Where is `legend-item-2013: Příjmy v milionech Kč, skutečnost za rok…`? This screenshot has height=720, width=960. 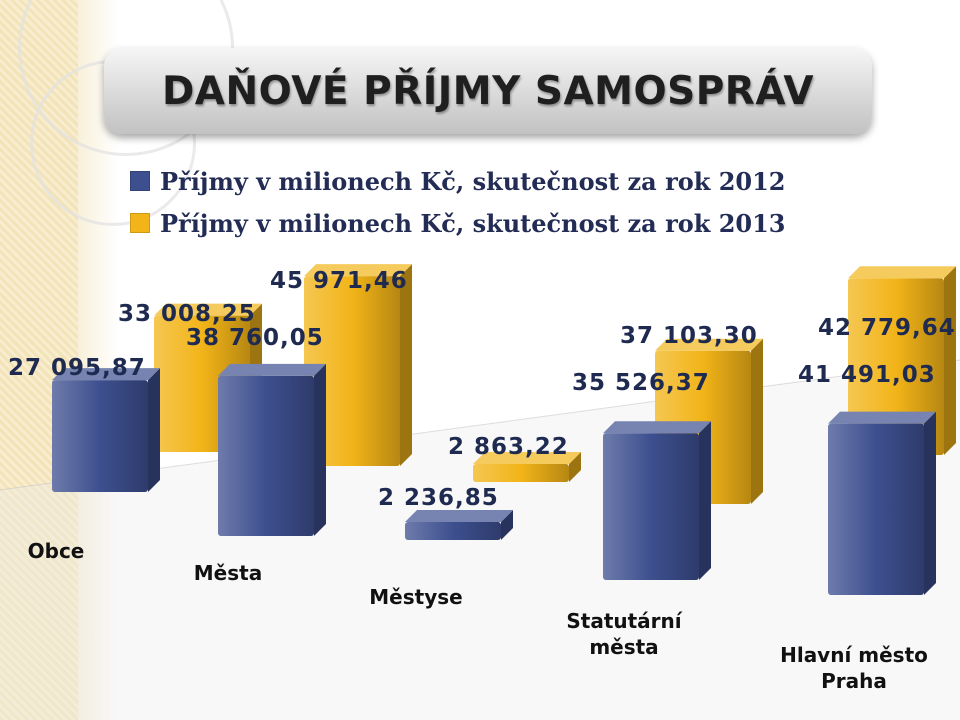 legend-item-2013: Příjmy v milionech Kč, skutečnost za rok… is located at coordinates (458, 223).